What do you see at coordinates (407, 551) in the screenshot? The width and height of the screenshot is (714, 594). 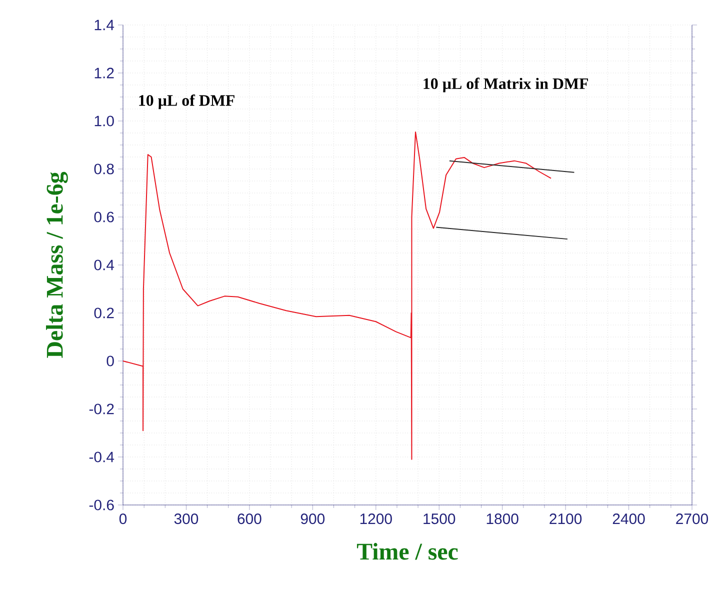 I see `x-axis-title: Time / sec` at bounding box center [407, 551].